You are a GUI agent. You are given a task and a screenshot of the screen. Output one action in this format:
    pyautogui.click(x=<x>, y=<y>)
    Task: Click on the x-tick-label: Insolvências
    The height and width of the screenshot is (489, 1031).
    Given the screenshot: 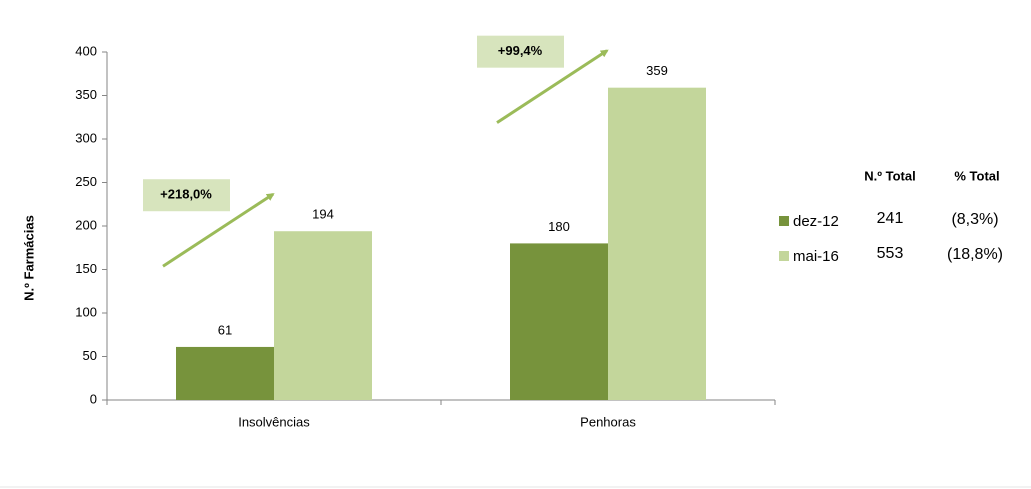 What is the action you would take?
    pyautogui.click(x=274, y=421)
    